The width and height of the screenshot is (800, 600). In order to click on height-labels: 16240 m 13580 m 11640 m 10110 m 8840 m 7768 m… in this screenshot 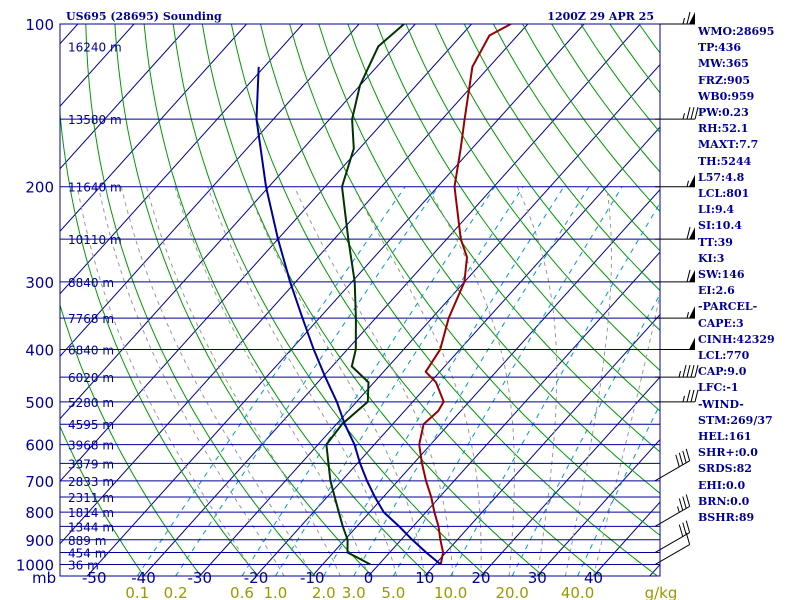, I will do `click(95, 306)`.